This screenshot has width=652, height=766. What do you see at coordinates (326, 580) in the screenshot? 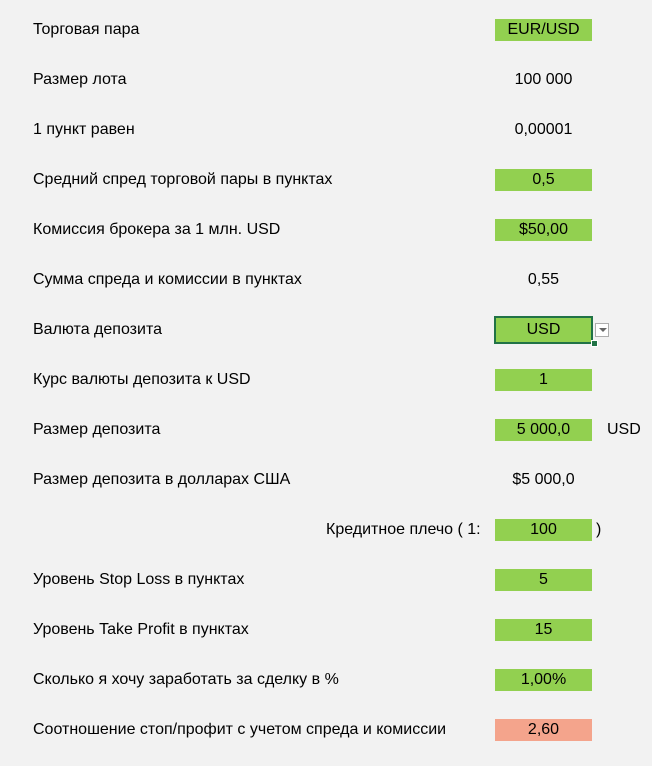
I see `row-stop-loss: Уровень Stop Loss в пунктах 5` at bounding box center [326, 580].